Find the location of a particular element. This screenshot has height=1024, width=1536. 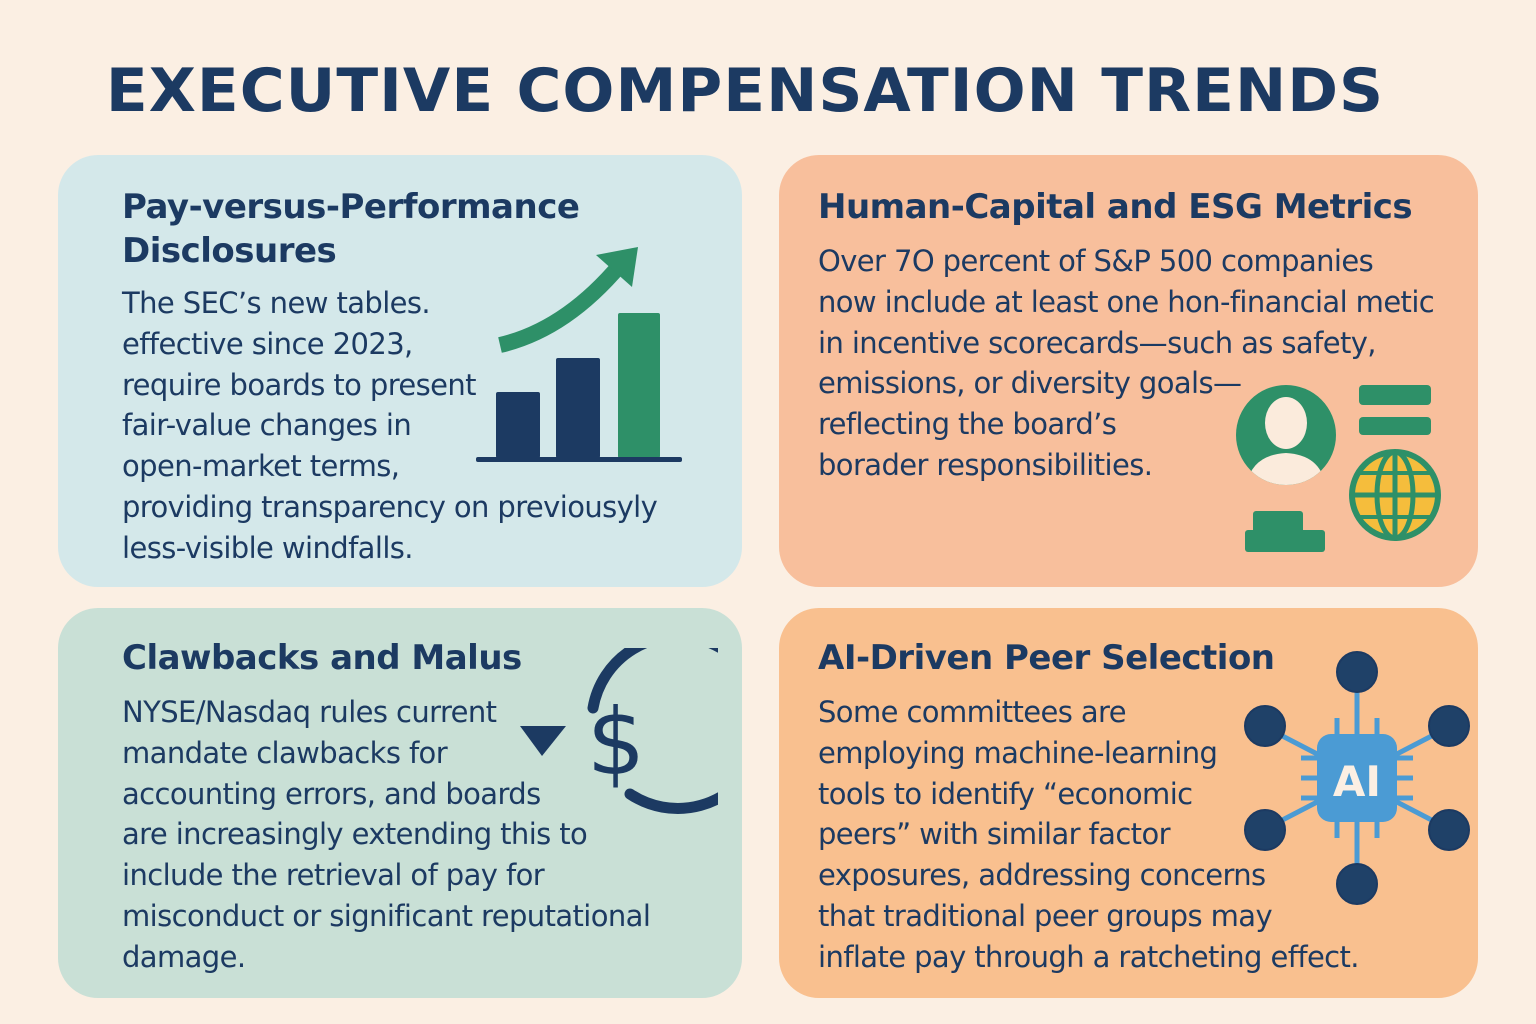

dollar-return-icon: $ is located at coordinates (619, 731).